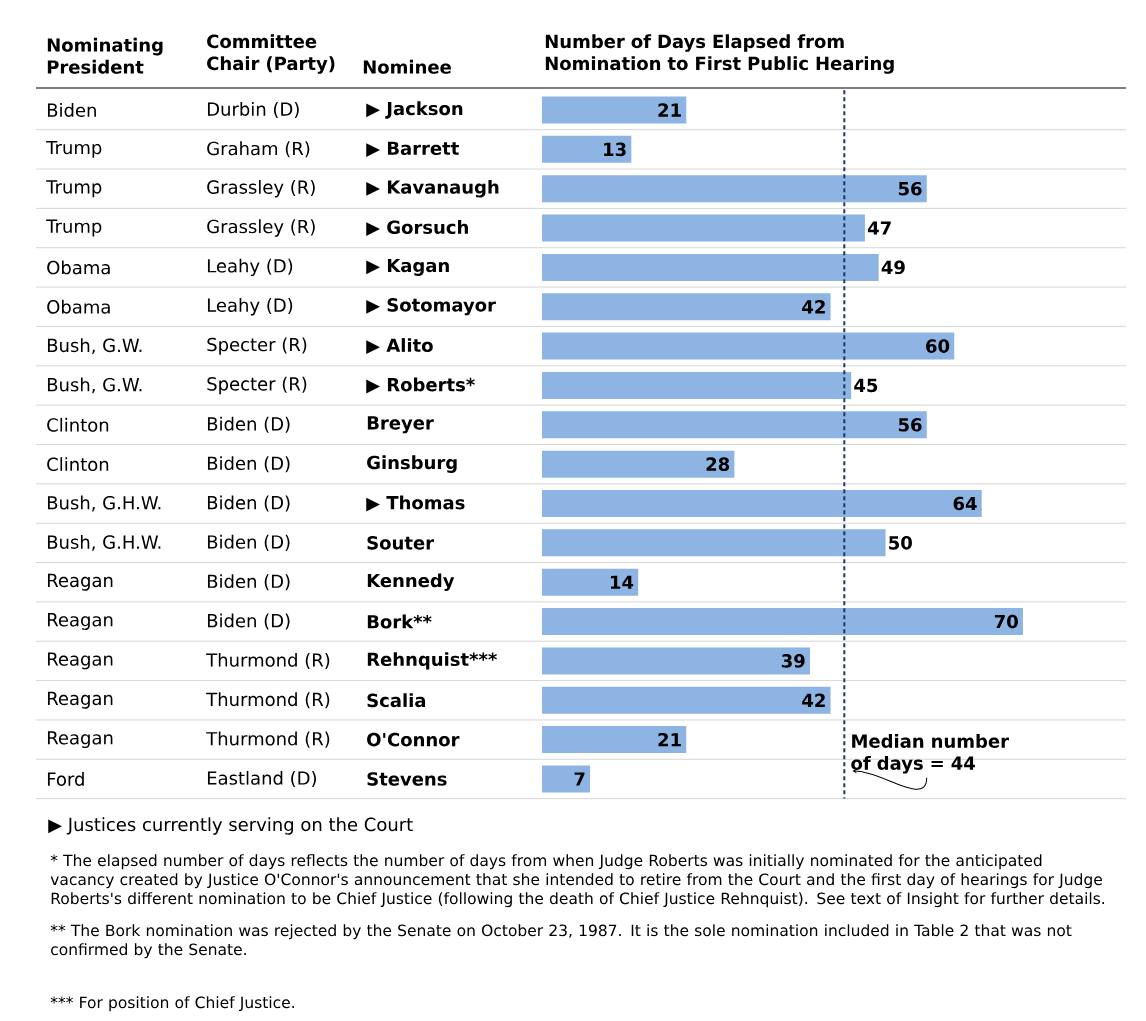 The width and height of the screenshot is (1146, 1021). I want to click on data-label: 60, so click(938, 346).